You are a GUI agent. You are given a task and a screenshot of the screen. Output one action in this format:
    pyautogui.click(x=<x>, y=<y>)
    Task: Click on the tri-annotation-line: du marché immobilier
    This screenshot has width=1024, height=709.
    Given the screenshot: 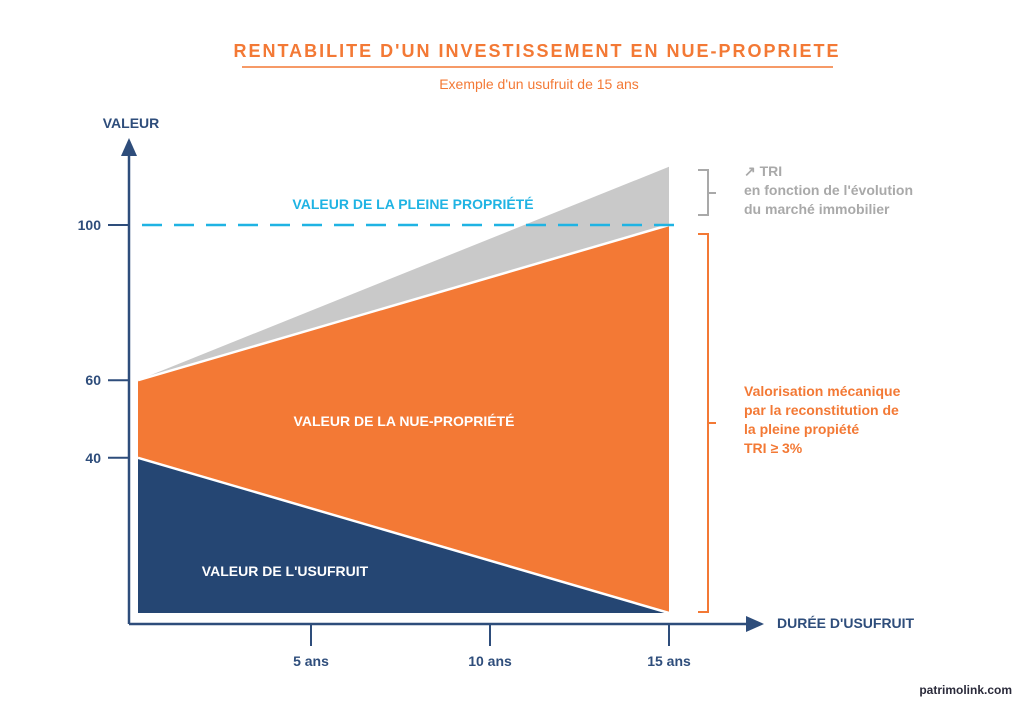 What is the action you would take?
    pyautogui.click(x=817, y=209)
    